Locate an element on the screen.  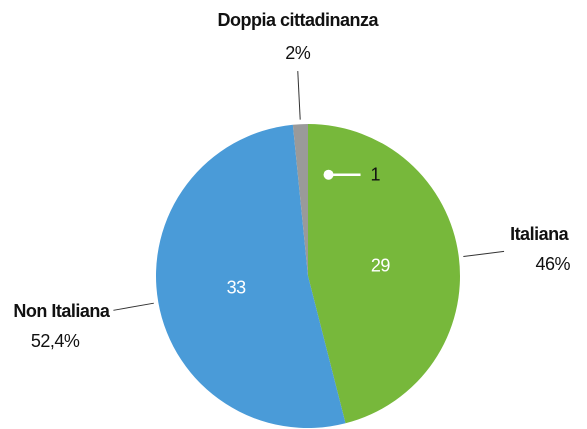
category-label: Italiana is located at coordinates (540, 234).